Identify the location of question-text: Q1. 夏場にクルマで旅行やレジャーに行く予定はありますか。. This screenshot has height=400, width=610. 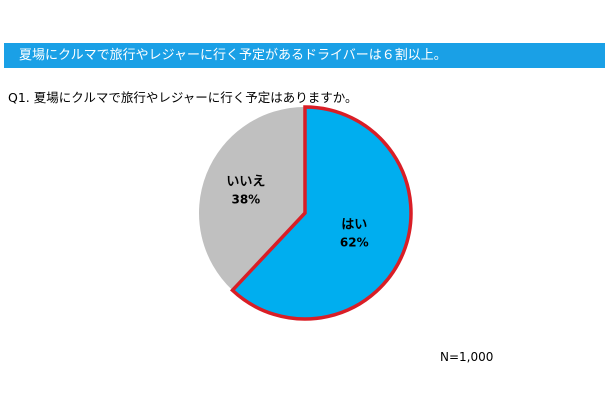
(183, 97).